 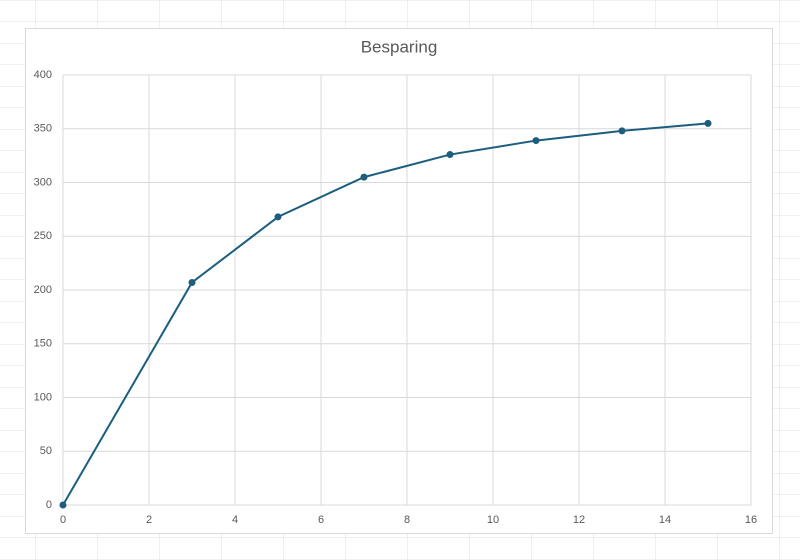 What do you see at coordinates (43, 397) in the screenshot?
I see `y-tick-label: 100` at bounding box center [43, 397].